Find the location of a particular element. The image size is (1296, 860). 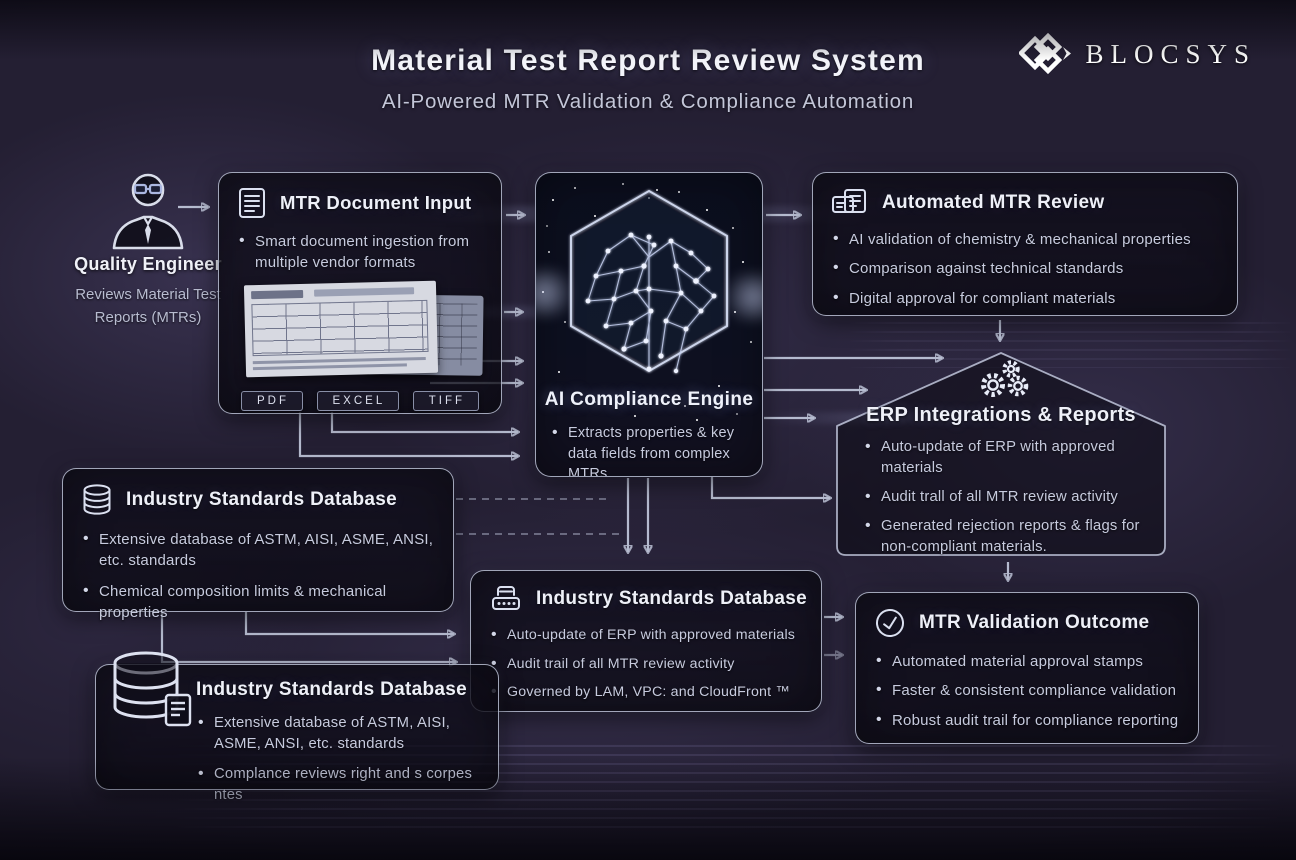

documents-review-icon is located at coordinates (849, 201).